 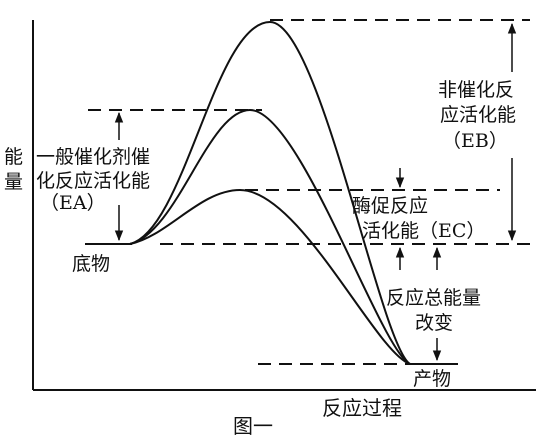 I want to click on enzyme-label-line-1: 酶促反应, so click(x=390, y=206).